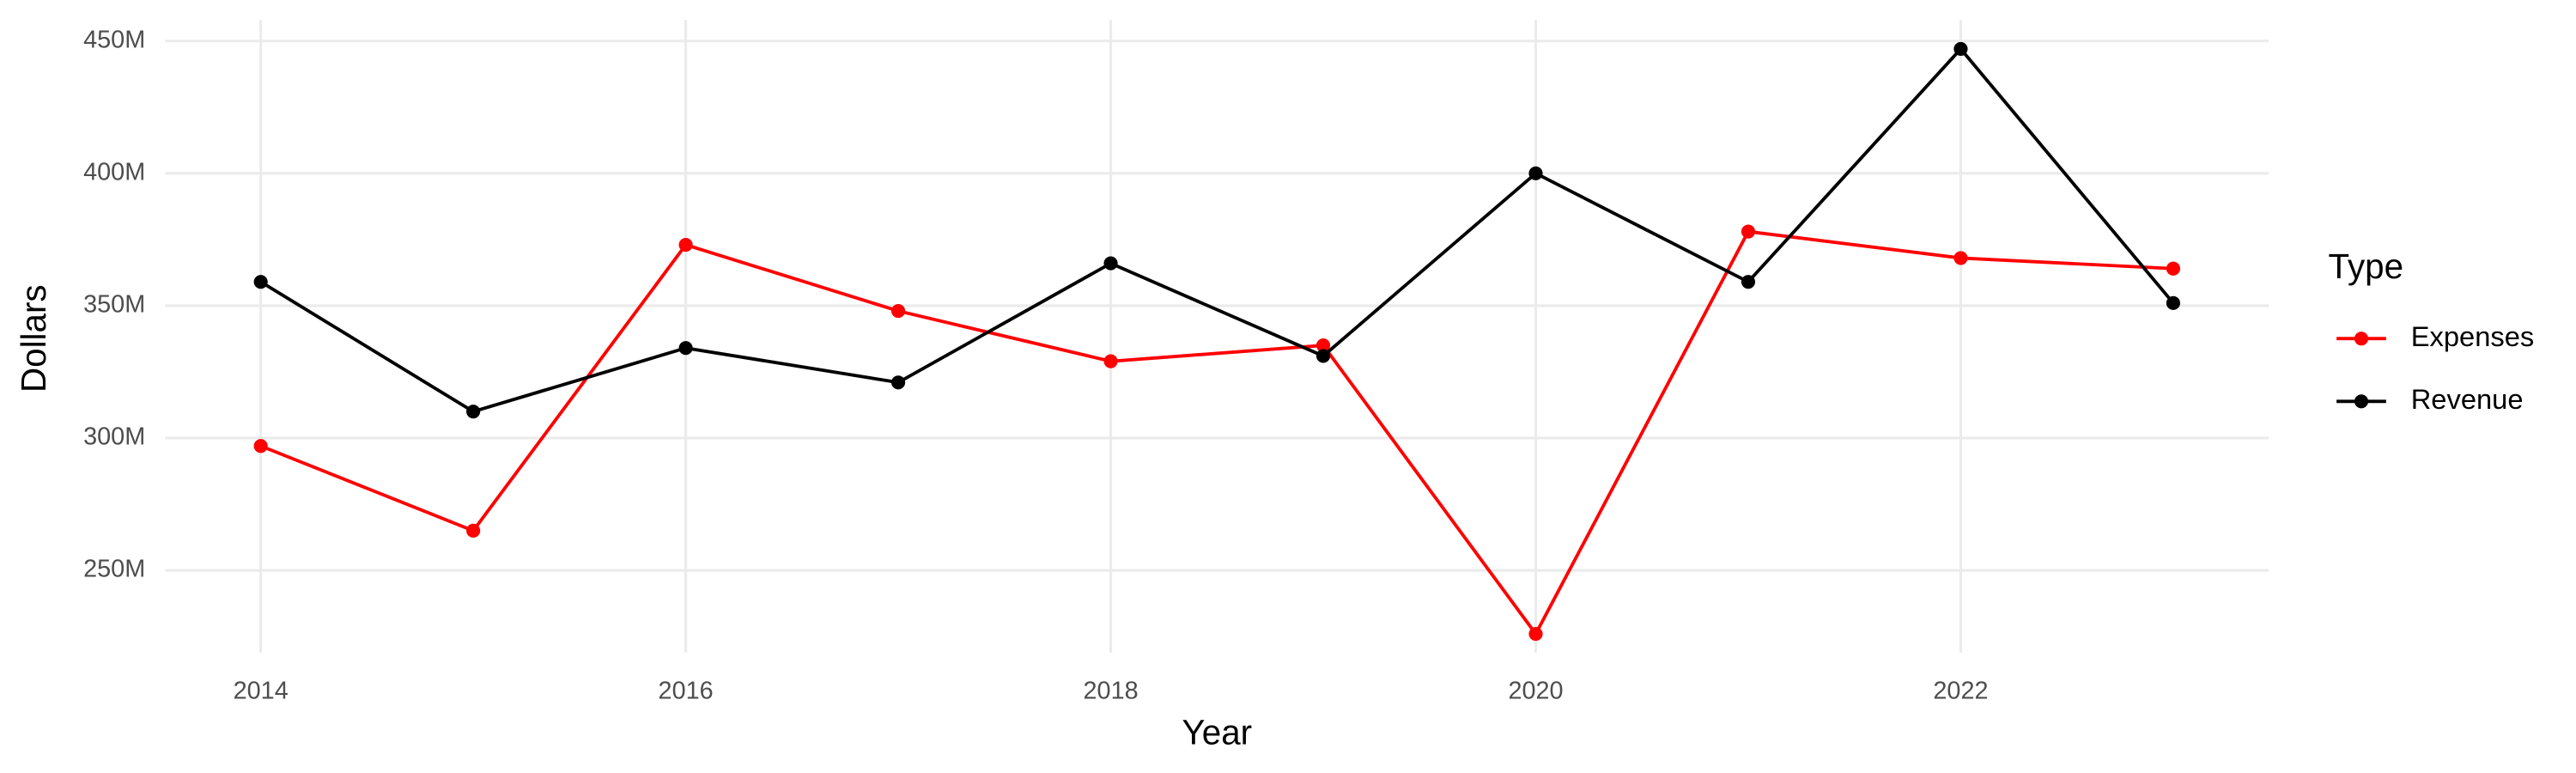 This screenshot has width=2576, height=773. Describe the element at coordinates (2367, 266) in the screenshot. I see `legend-title: Type` at that location.